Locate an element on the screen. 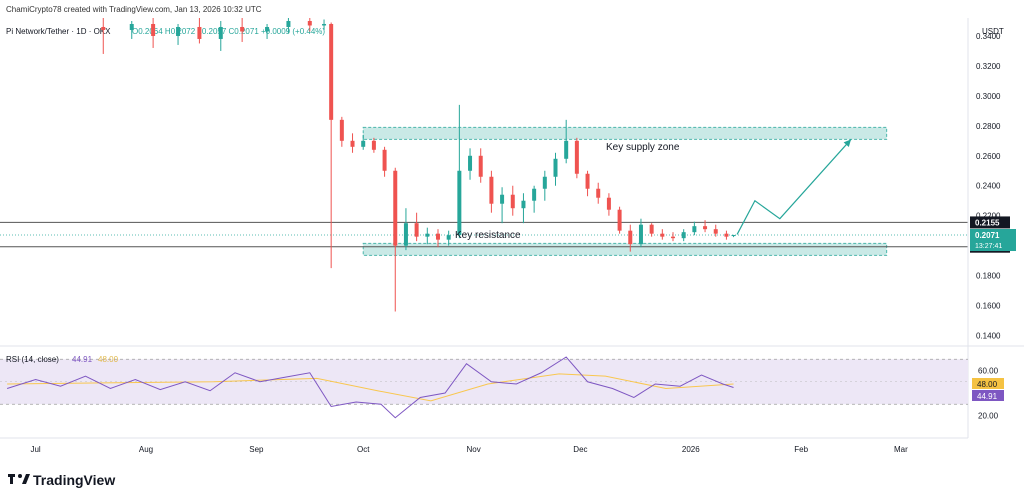 The image size is (1024, 503). rsi-value-readout: 44.91 is located at coordinates (82, 359).